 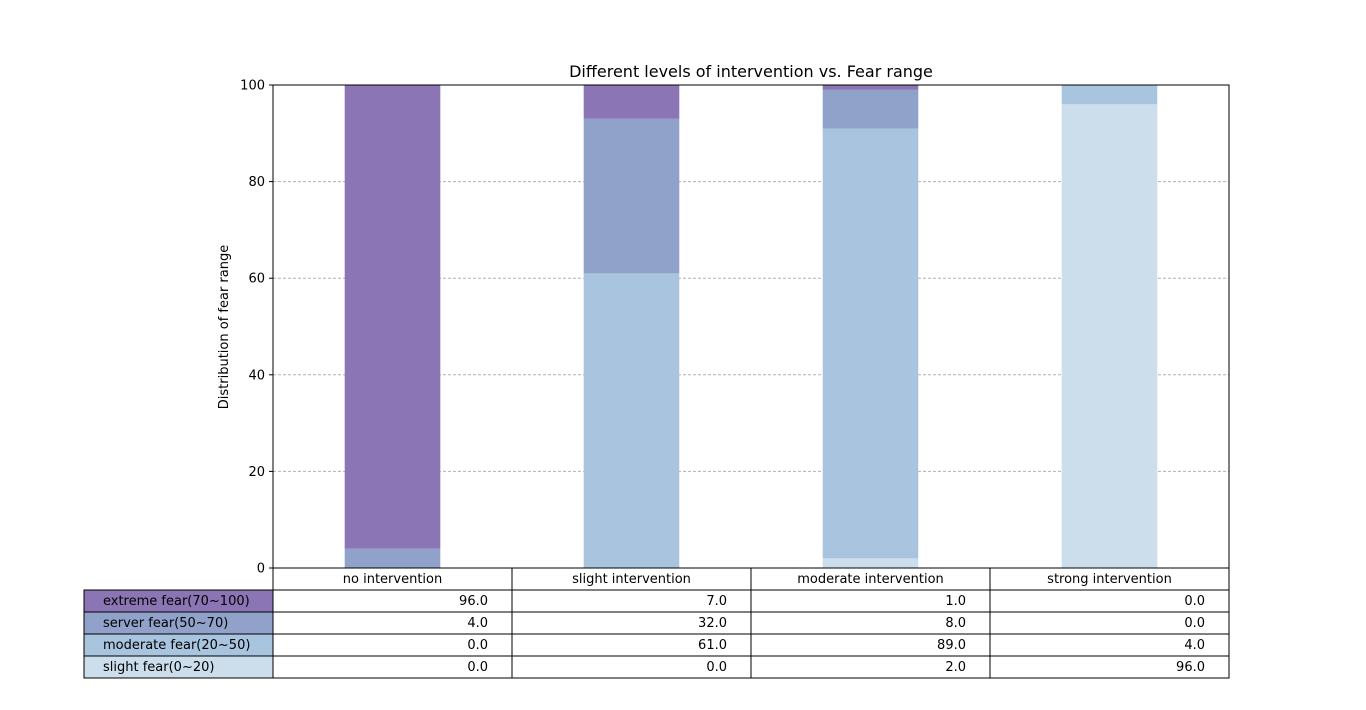 I want to click on table-cell-value: 2.0, so click(x=955, y=667).